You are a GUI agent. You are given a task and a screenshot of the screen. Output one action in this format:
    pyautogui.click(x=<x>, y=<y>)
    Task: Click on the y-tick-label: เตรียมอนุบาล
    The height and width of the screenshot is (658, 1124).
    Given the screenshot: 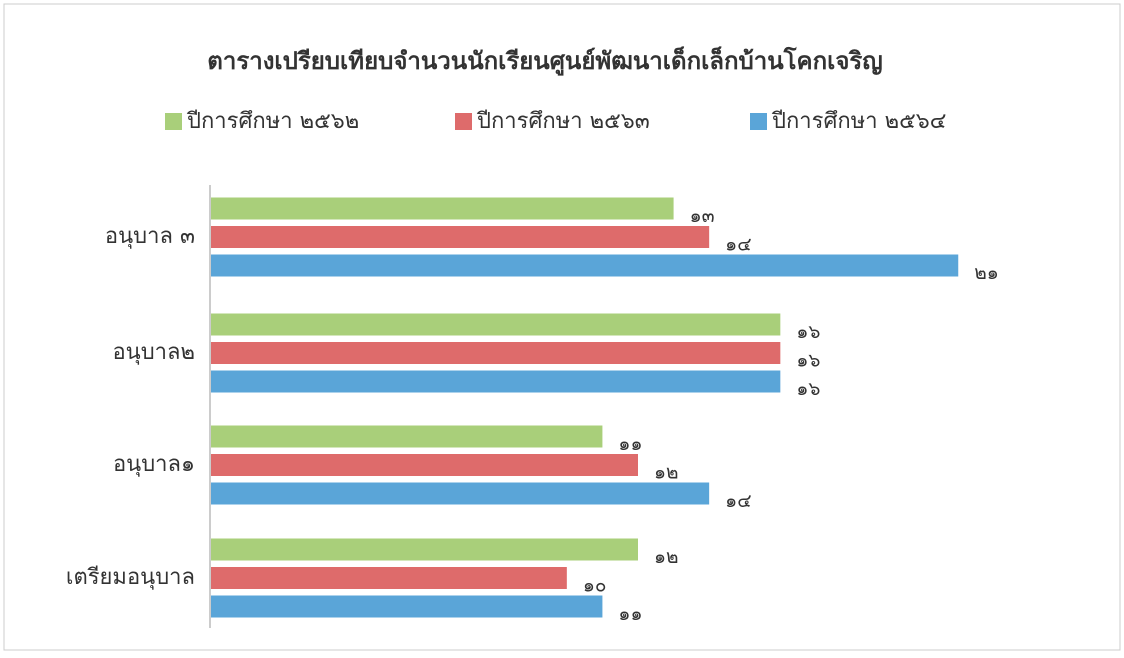 What is the action you would take?
    pyautogui.click(x=130, y=577)
    